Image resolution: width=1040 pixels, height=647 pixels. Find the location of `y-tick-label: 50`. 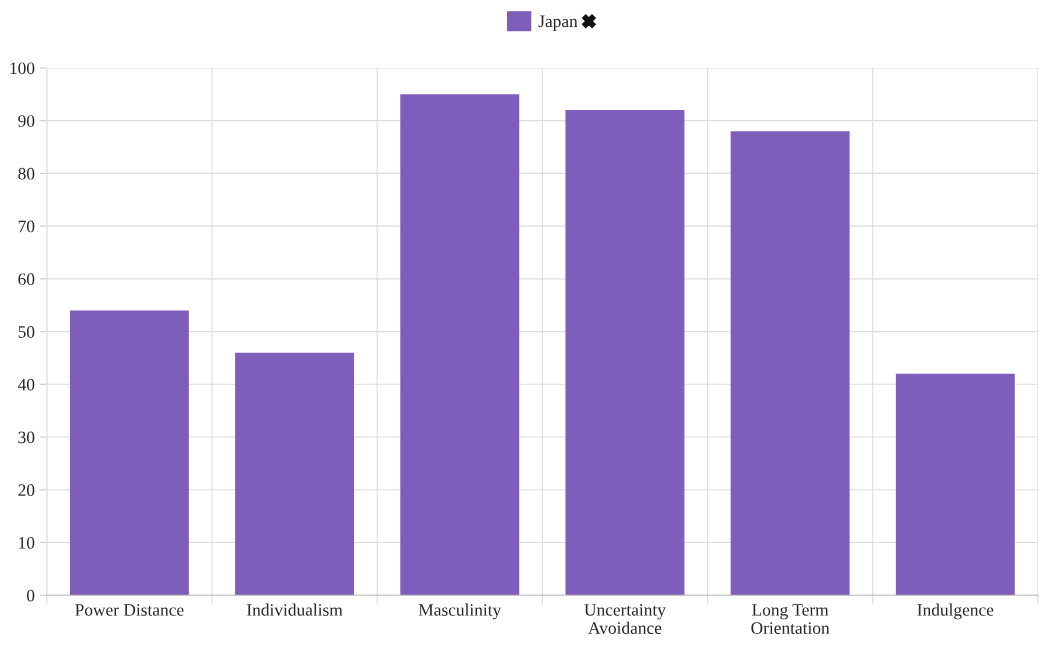

y-tick-label: 50 is located at coordinates (26, 332).